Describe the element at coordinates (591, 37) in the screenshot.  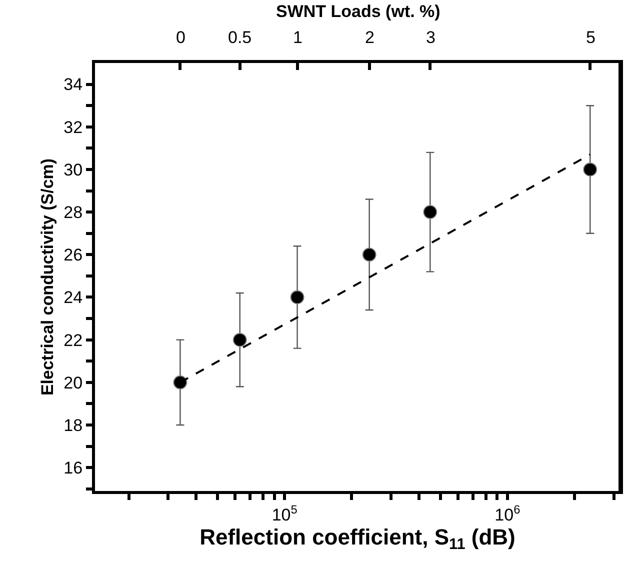
I see `text: 5` at that location.